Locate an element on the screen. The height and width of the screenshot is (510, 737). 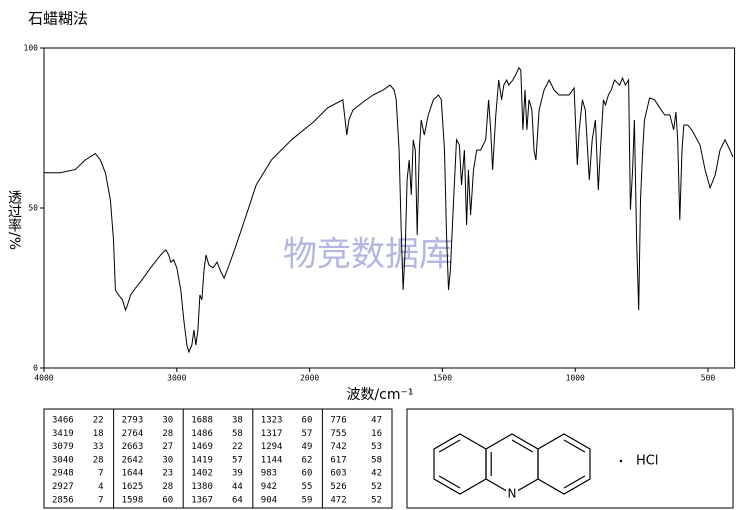
peak-wavenumber: 2793 is located at coordinates (133, 421).